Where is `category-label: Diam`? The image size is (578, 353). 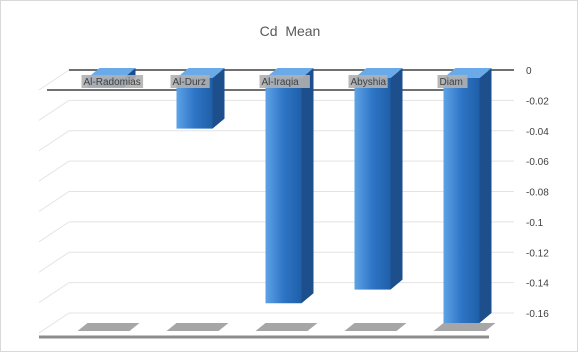
category-label: Diam is located at coordinates (451, 82).